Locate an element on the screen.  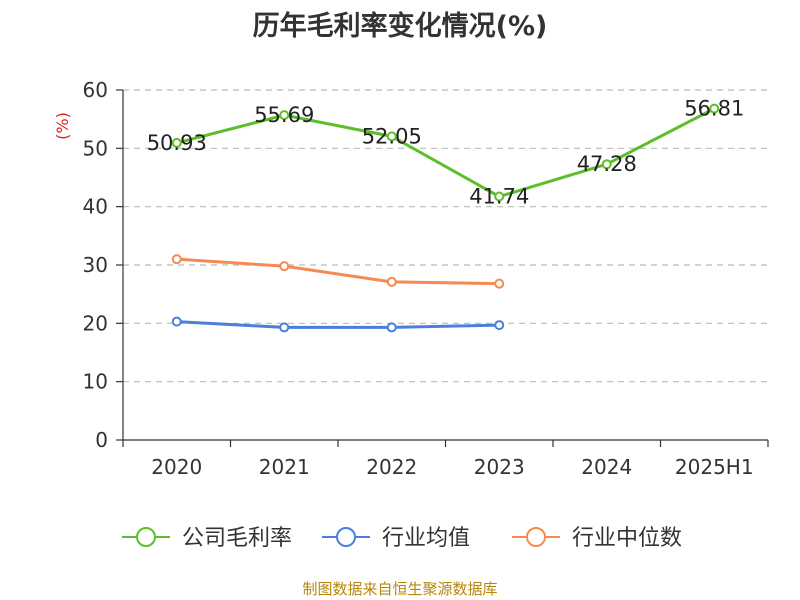
chart-title: 历年毛利率变化情况(%) is located at coordinates (400, 26).